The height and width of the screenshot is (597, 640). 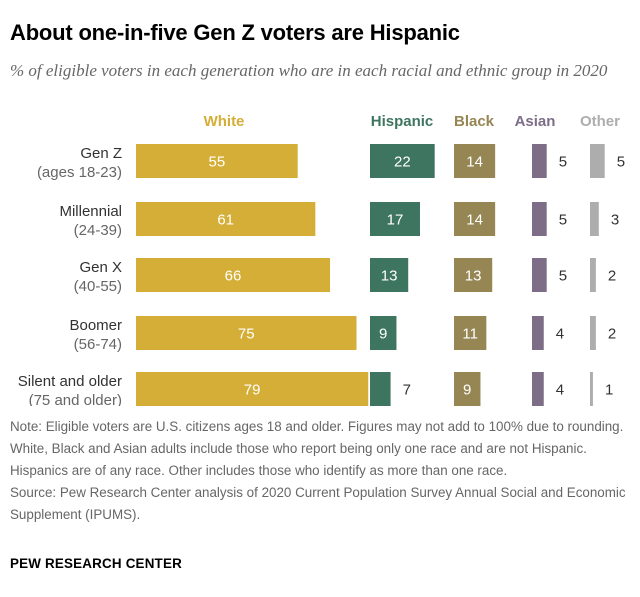 I want to click on category-sublabel: (56-74), so click(x=98, y=344).